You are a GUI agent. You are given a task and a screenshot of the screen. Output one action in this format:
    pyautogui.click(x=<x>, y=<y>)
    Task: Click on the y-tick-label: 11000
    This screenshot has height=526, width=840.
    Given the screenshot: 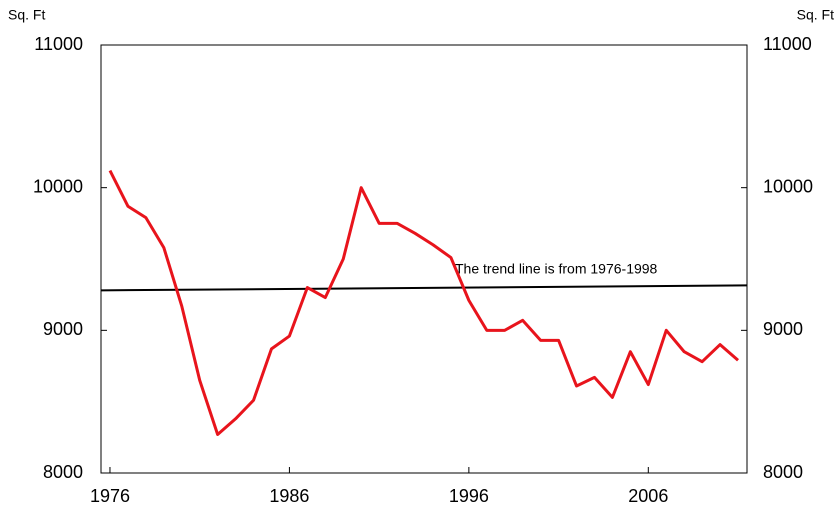 What is the action you would take?
    pyautogui.click(x=58, y=44)
    